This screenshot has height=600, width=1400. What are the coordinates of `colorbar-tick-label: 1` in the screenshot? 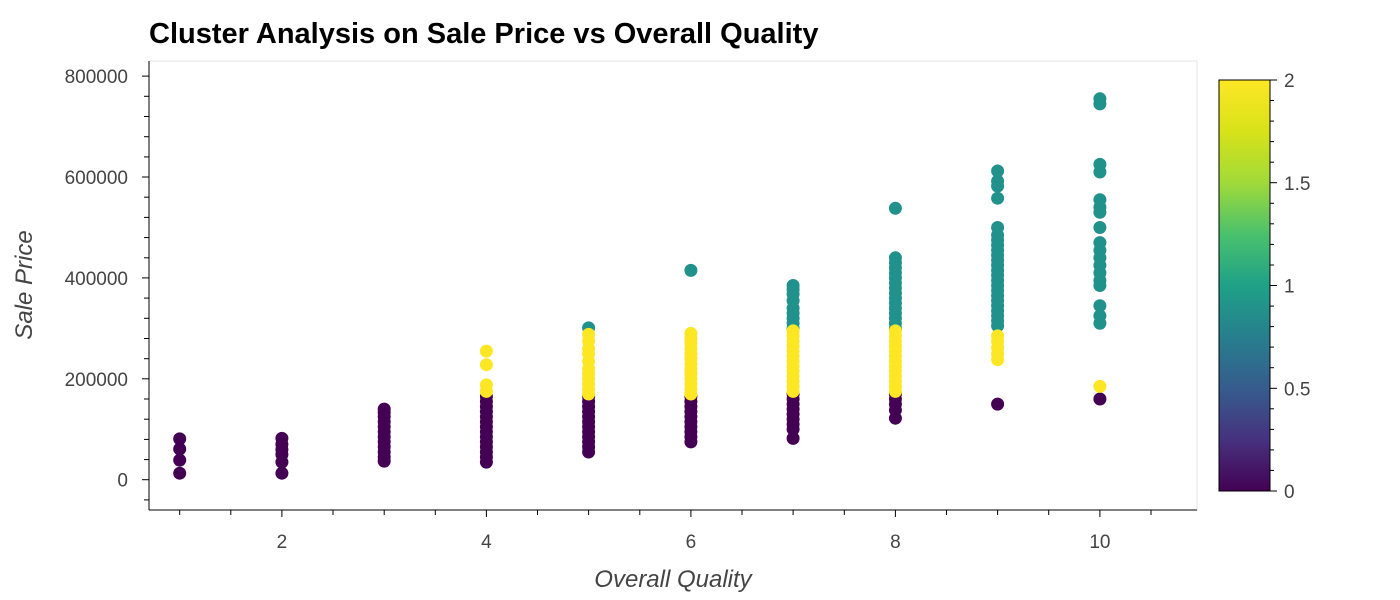 It's located at (1289, 287).